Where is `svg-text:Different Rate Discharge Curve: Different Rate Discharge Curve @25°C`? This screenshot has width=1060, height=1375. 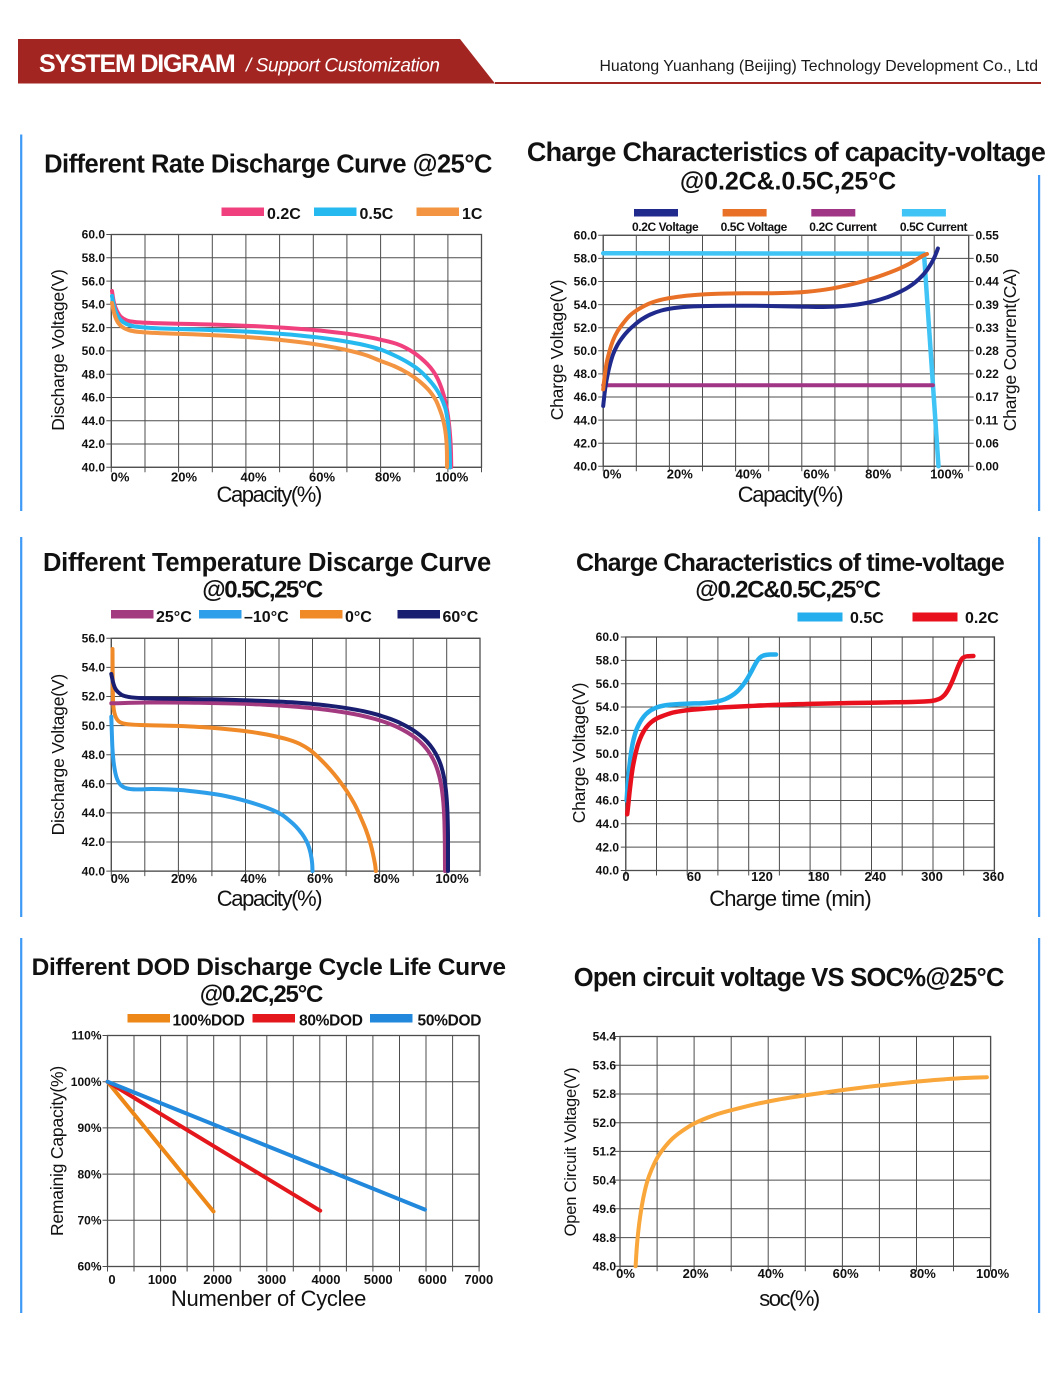 svg-text:Different Rate Discharge Curve: Different Rate Discharge Curve @25°C is located at coordinates (268, 165).